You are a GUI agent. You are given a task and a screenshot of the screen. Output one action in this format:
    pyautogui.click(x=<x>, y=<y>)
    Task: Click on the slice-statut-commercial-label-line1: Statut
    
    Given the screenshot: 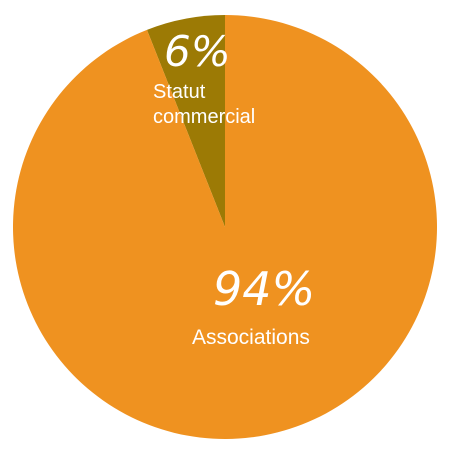 What is the action you would take?
    pyautogui.click(x=179, y=92)
    